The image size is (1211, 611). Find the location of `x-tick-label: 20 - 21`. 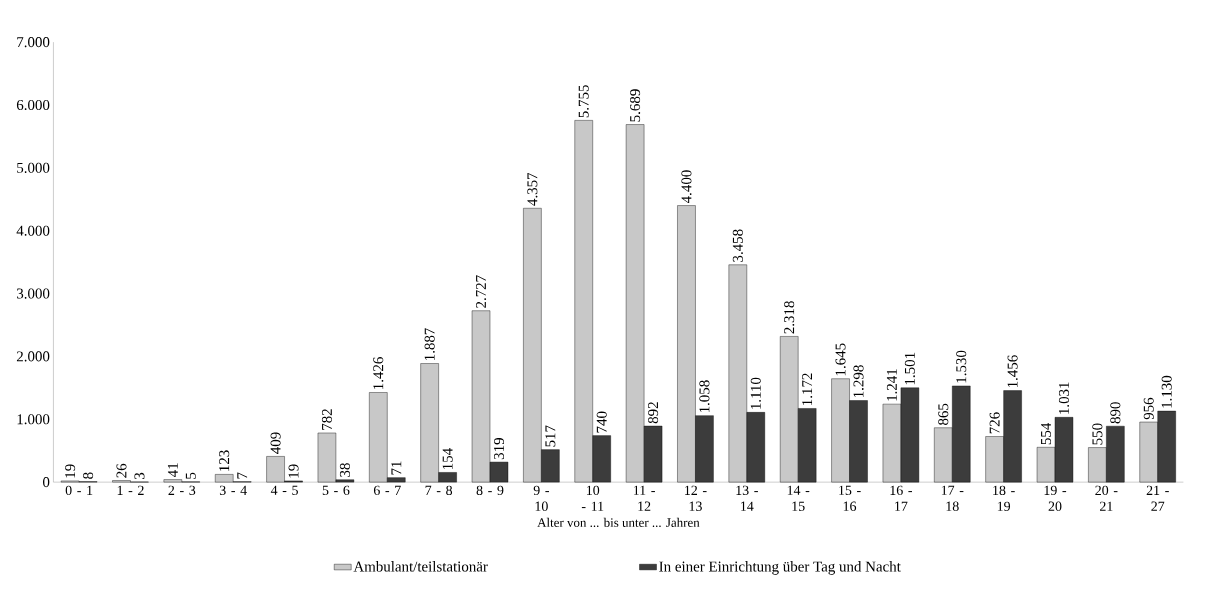

x-tick-label: 20 - 21 is located at coordinates (1106, 498).